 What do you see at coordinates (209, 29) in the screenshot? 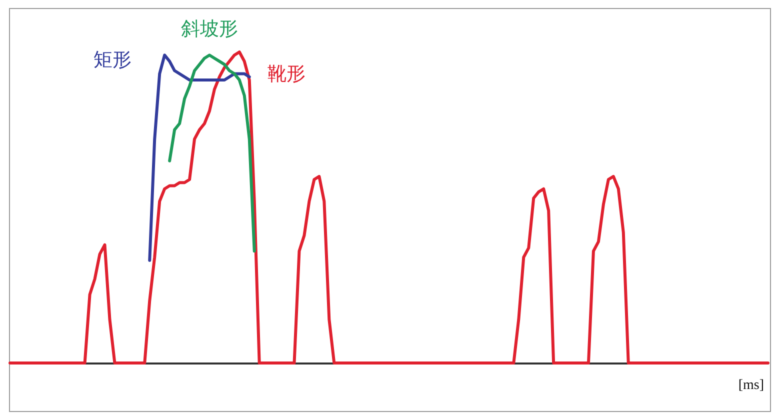
I see `series-label: 斜坡形` at bounding box center [209, 29].